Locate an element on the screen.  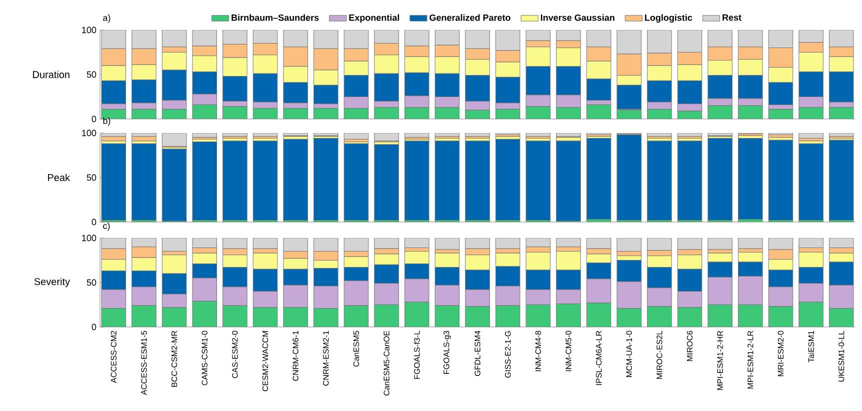
x-tick-label: GFDL-ESM4 is located at coordinates (477, 353).